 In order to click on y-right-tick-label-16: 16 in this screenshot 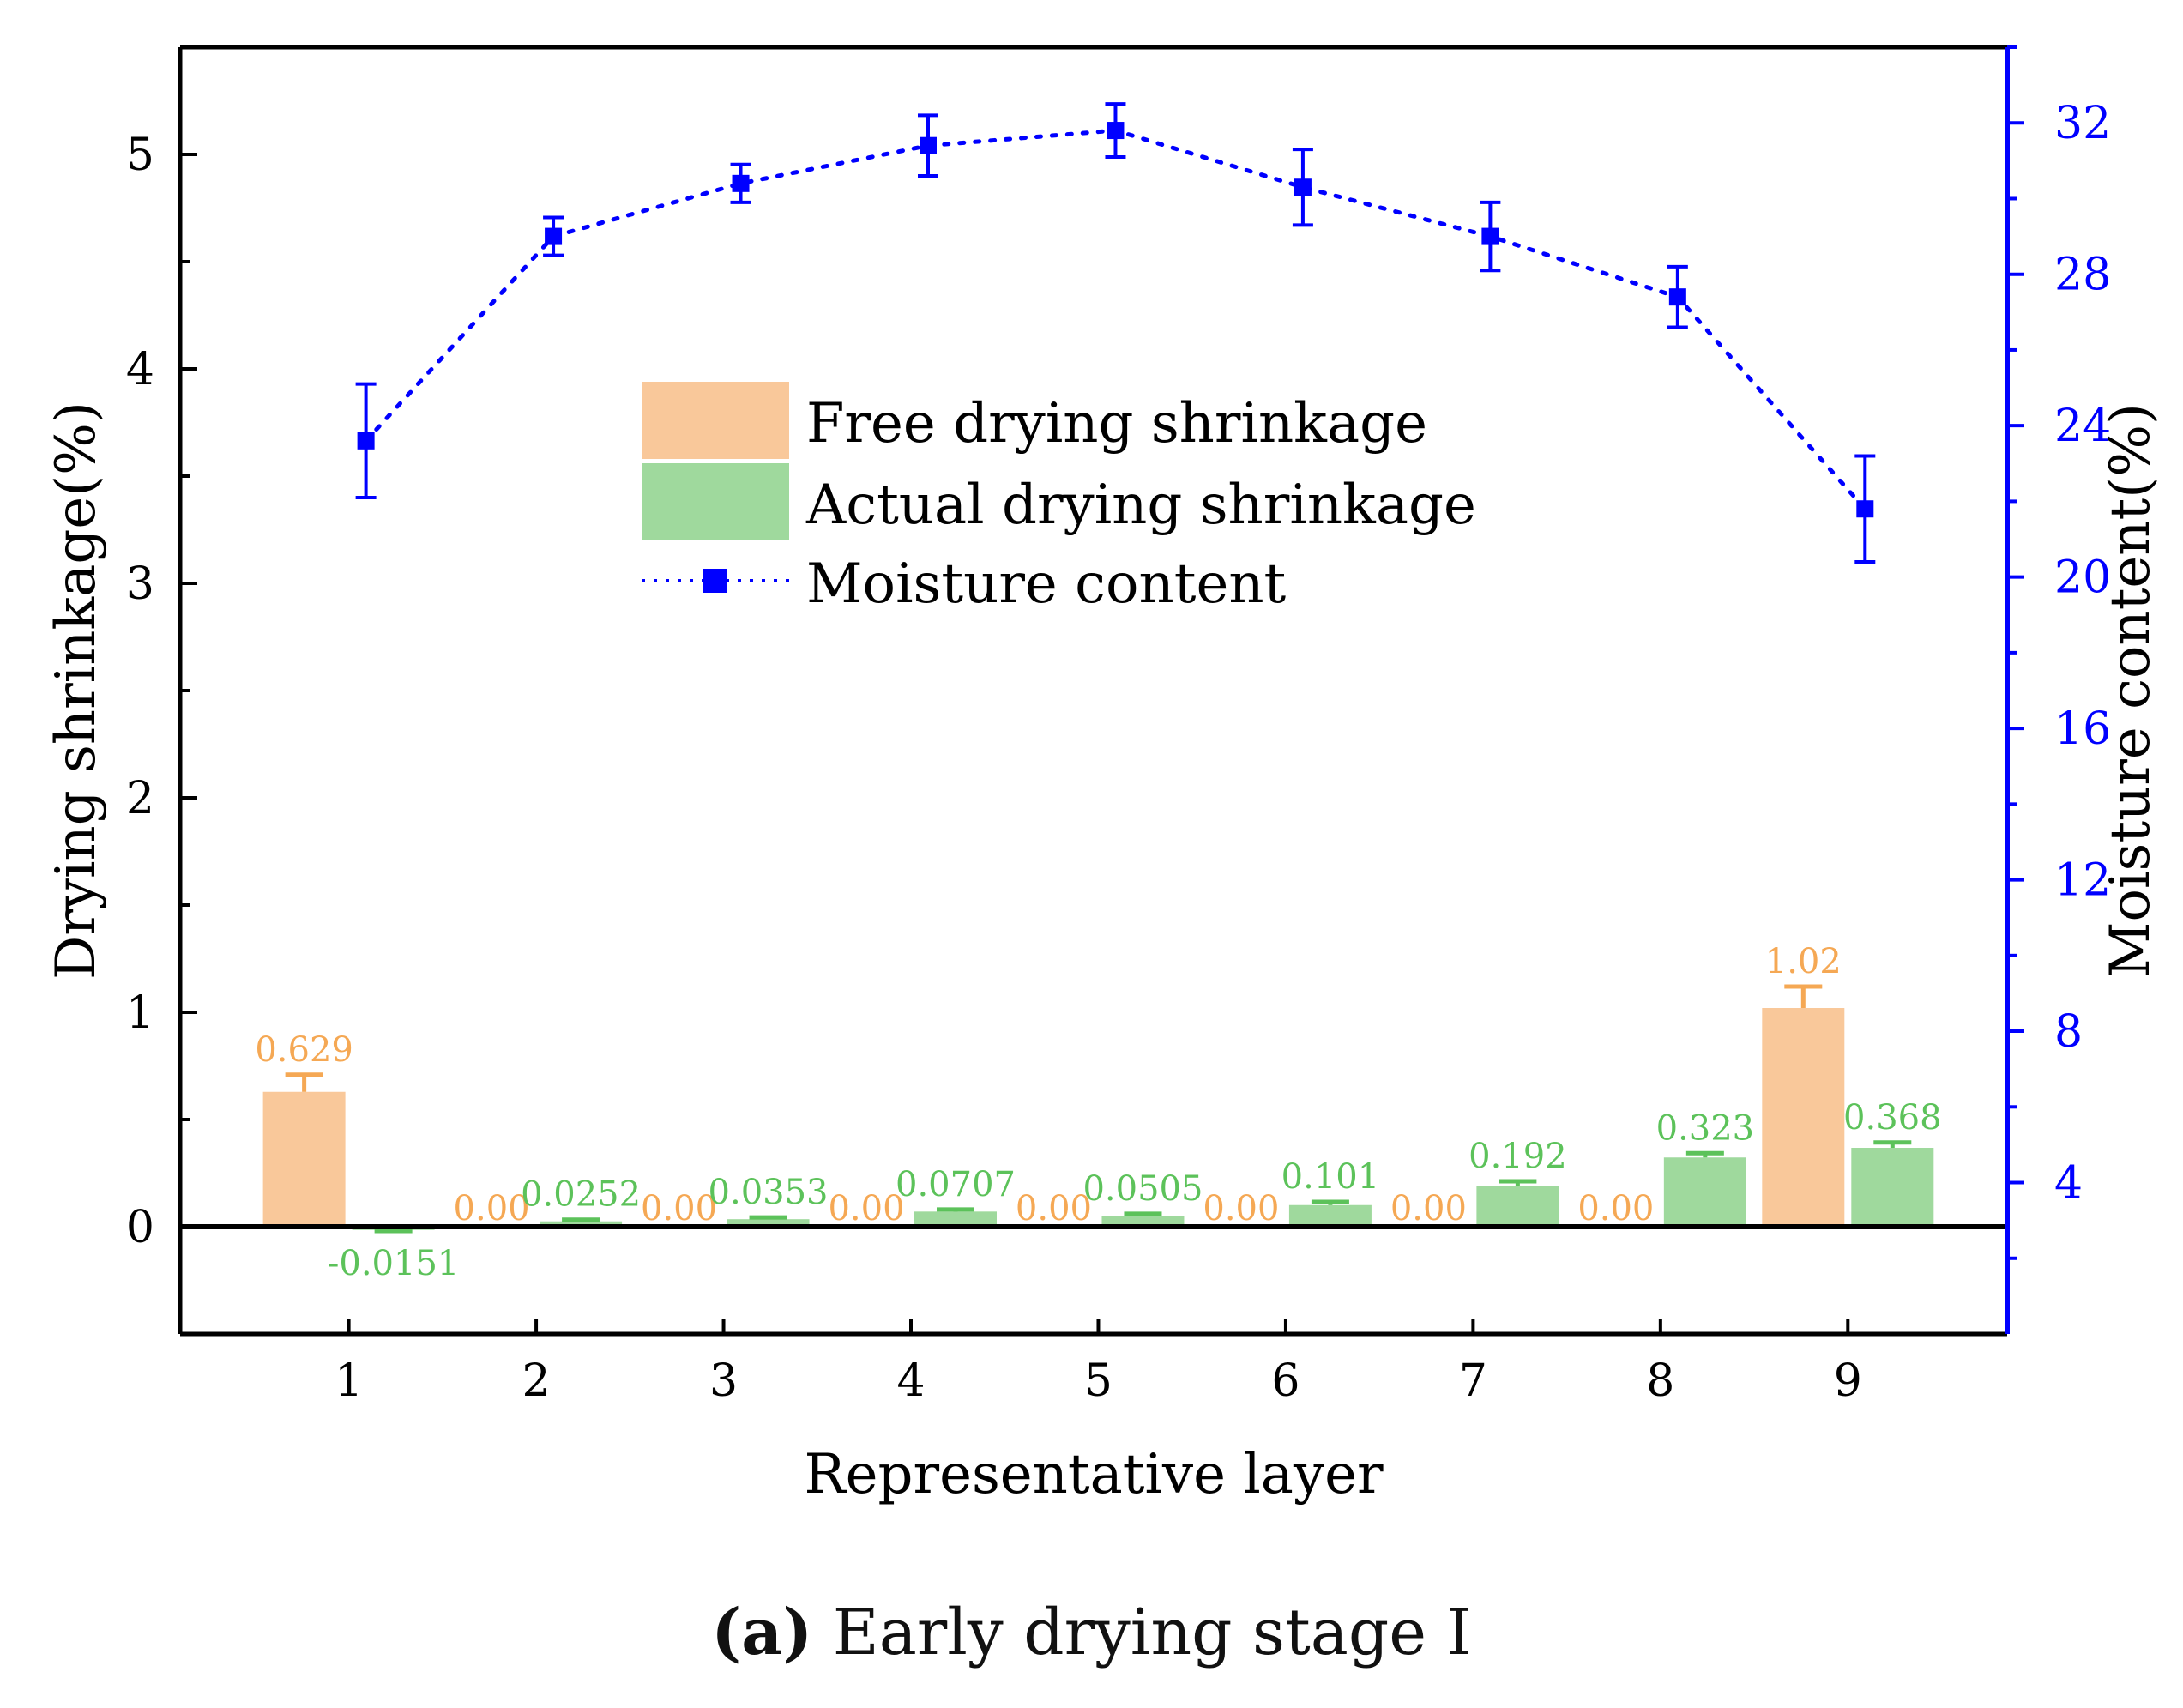, I will do `click(2082, 729)`.